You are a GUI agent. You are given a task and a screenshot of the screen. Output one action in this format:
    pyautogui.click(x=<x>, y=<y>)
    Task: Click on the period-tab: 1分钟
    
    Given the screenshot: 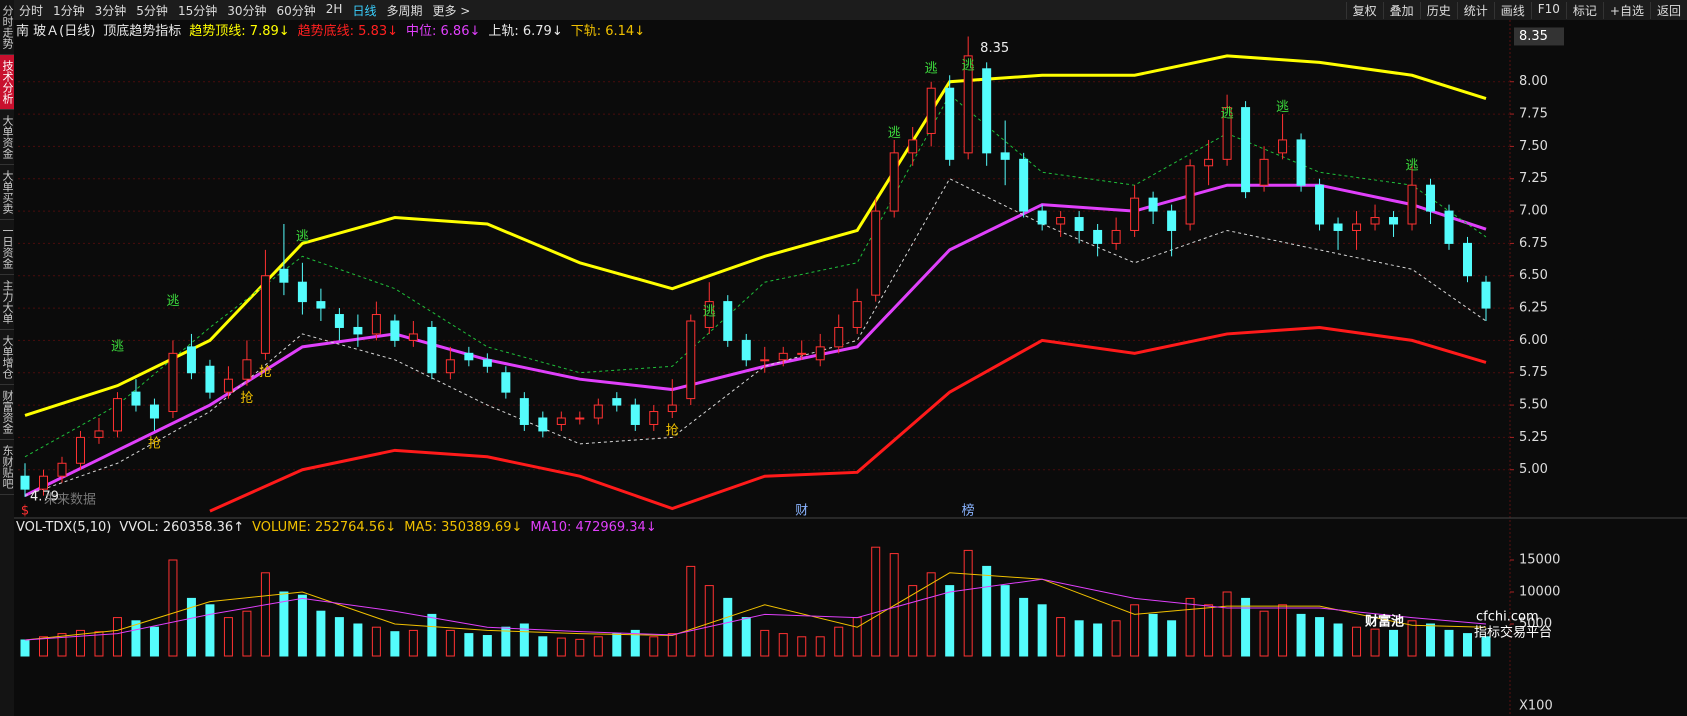 What is the action you would take?
    pyautogui.click(x=69, y=10)
    